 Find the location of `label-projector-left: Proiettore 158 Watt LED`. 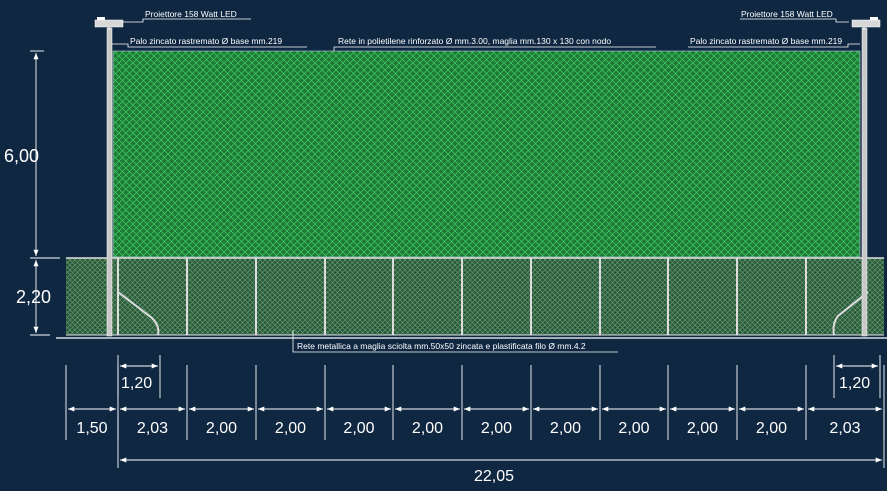

label-projector-left: Proiettore 158 Watt LED is located at coordinates (191, 14).